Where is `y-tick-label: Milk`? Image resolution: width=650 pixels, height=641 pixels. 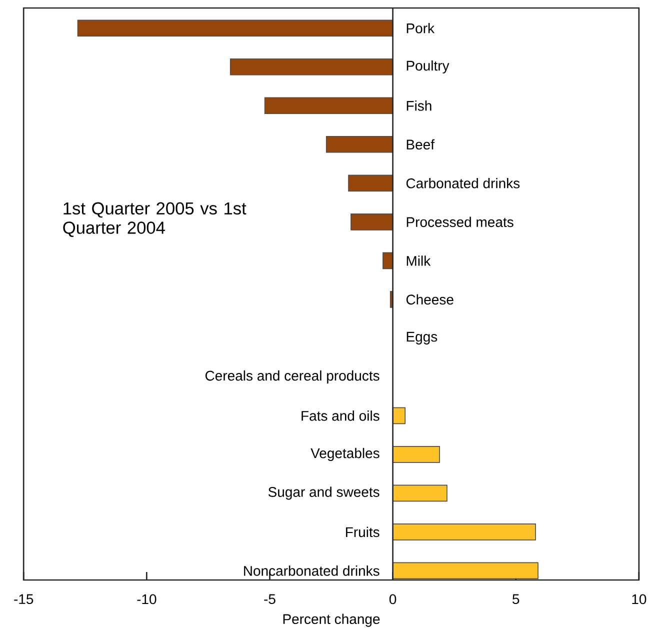
y-tick-label: Milk is located at coordinates (418, 261).